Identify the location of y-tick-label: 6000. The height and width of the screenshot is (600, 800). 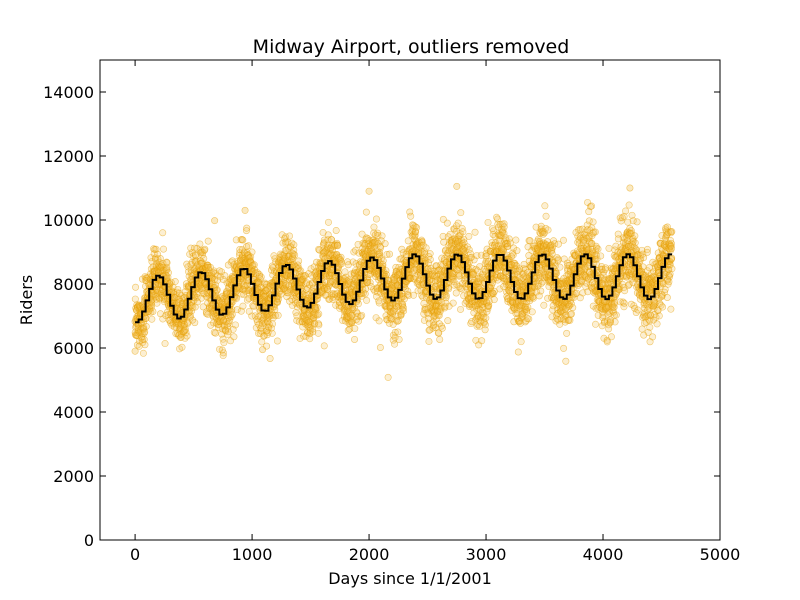
(73, 348).